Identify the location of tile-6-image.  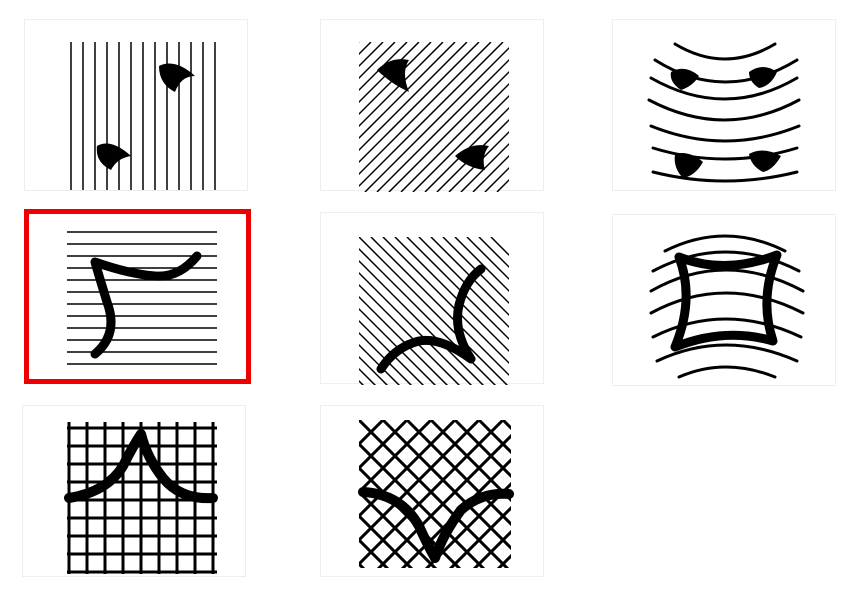
(727, 306).